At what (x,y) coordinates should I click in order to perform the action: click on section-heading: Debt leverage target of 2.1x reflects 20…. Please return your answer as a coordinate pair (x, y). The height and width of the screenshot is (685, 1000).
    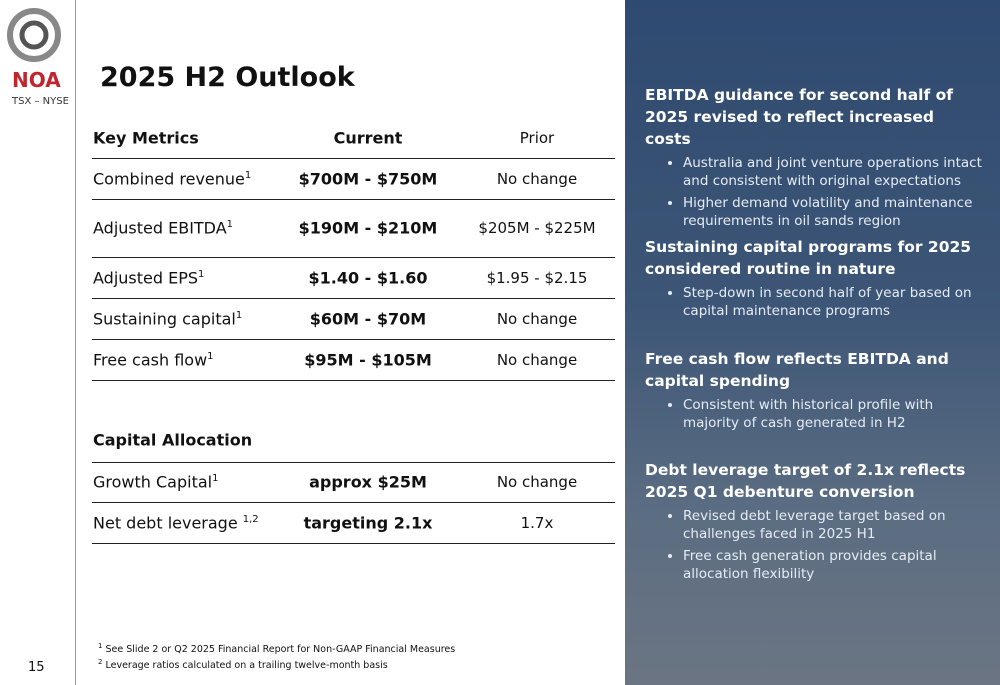
    Looking at the image, I should click on (805, 481).